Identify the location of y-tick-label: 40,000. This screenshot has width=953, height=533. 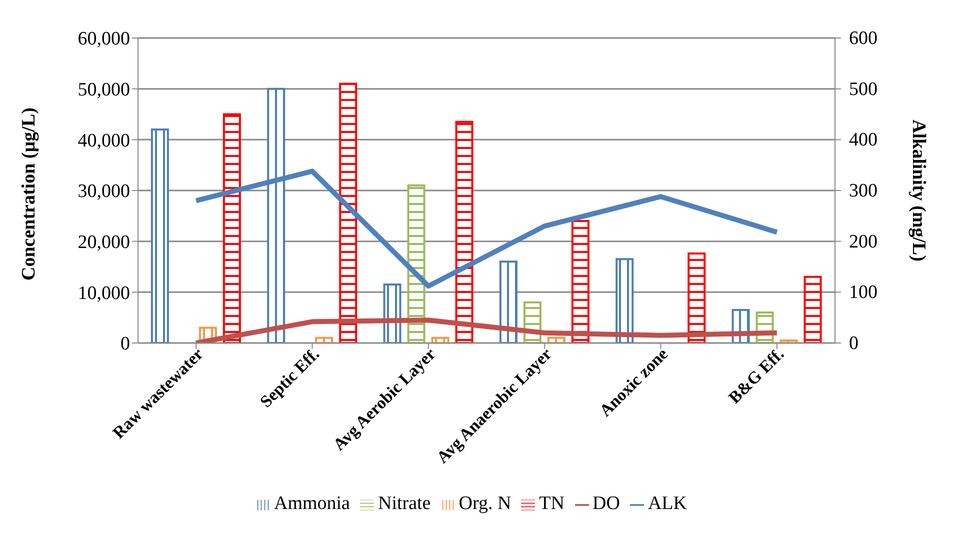
(104, 141).